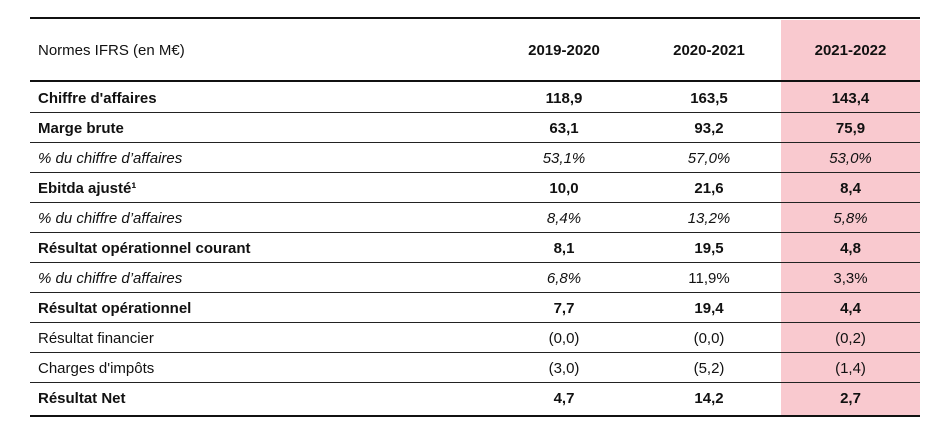  What do you see at coordinates (850, 278) in the screenshot?
I see `row-value-col-3: 3,3%` at bounding box center [850, 278].